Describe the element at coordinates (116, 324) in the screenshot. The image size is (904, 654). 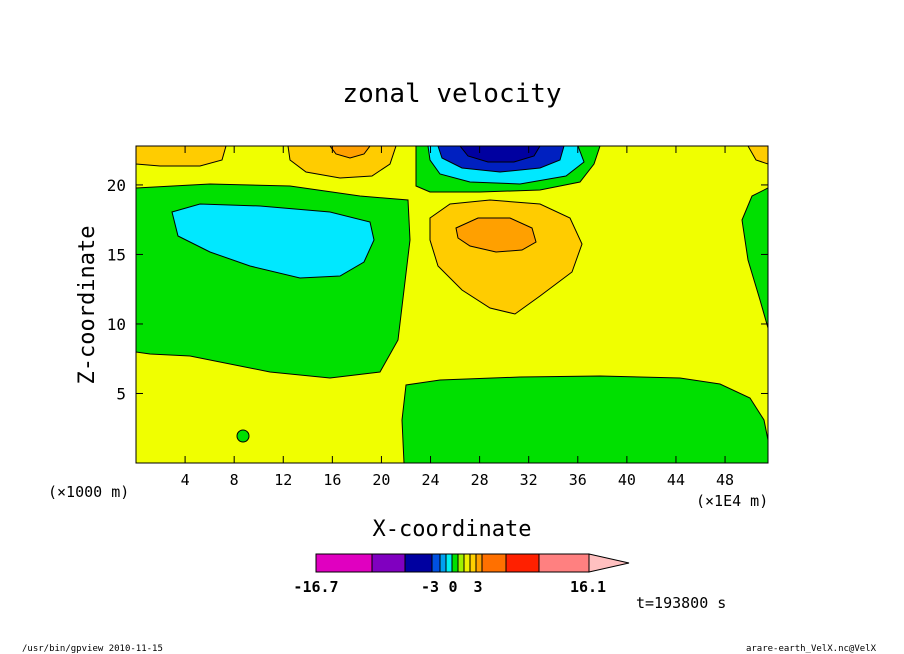
I see `y-tick-label: 10` at that location.